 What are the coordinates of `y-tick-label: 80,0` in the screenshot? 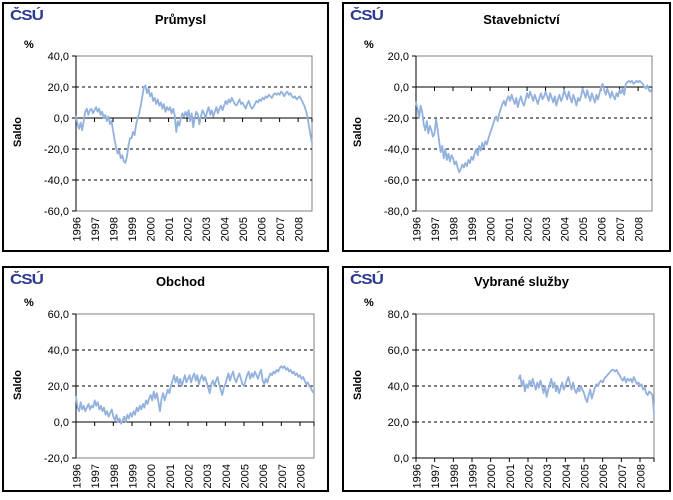 It's located at (398, 315).